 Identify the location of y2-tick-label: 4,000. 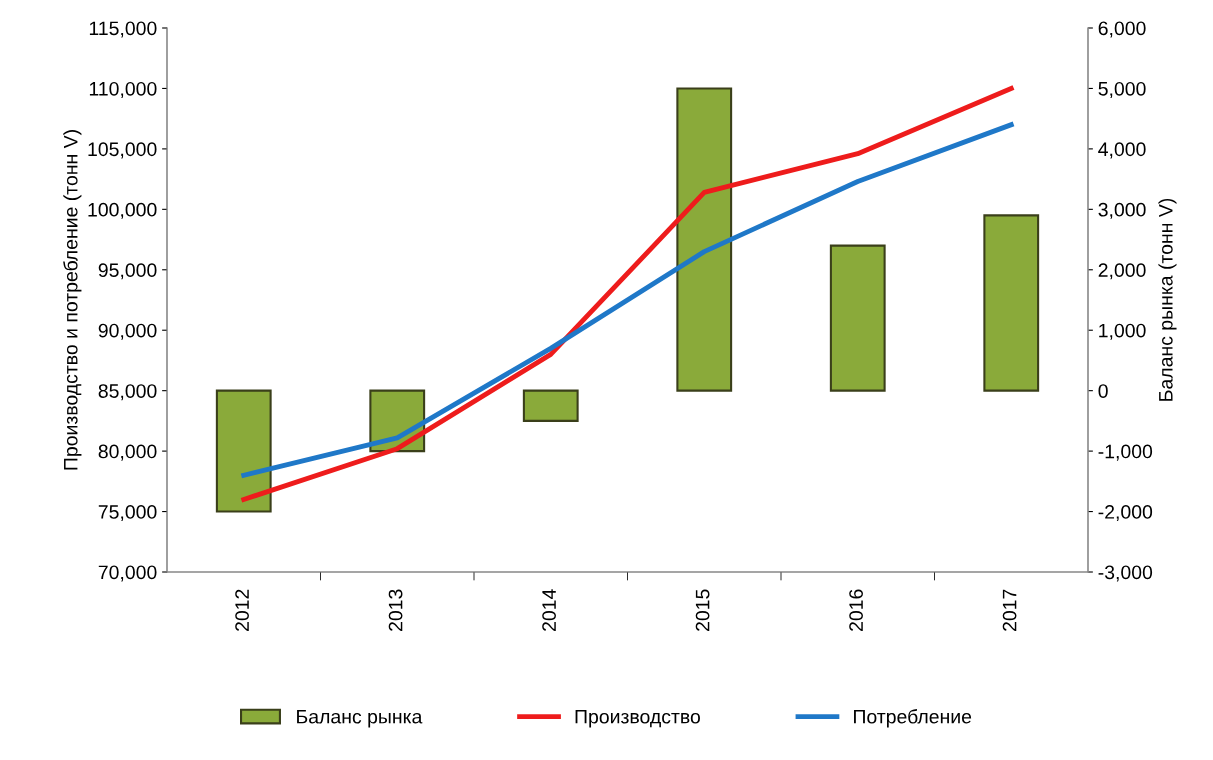
(1122, 150).